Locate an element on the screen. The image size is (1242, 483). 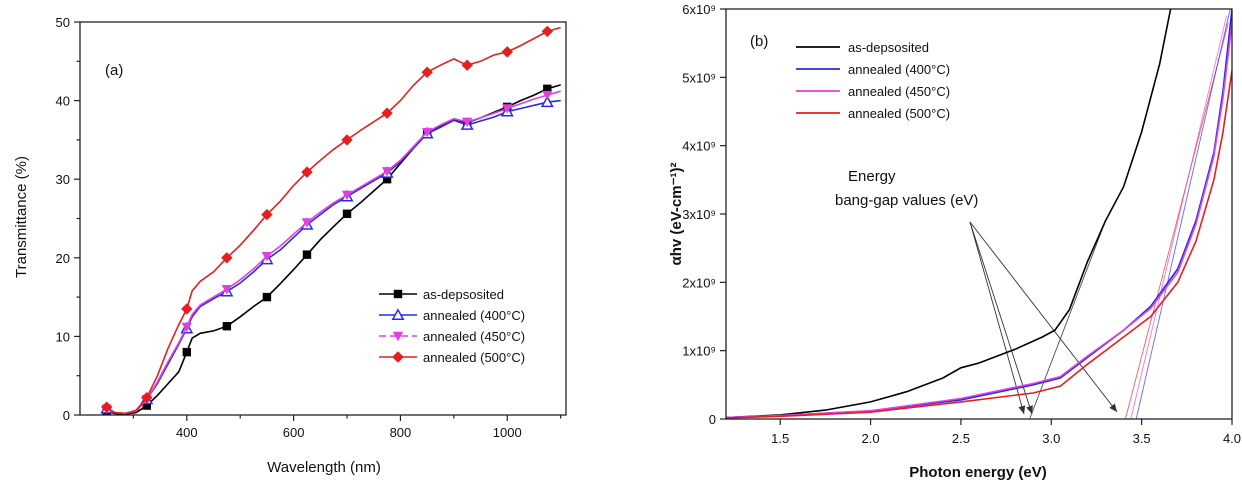
panel-a-legend-label: as-depsosited is located at coordinates (463, 294).